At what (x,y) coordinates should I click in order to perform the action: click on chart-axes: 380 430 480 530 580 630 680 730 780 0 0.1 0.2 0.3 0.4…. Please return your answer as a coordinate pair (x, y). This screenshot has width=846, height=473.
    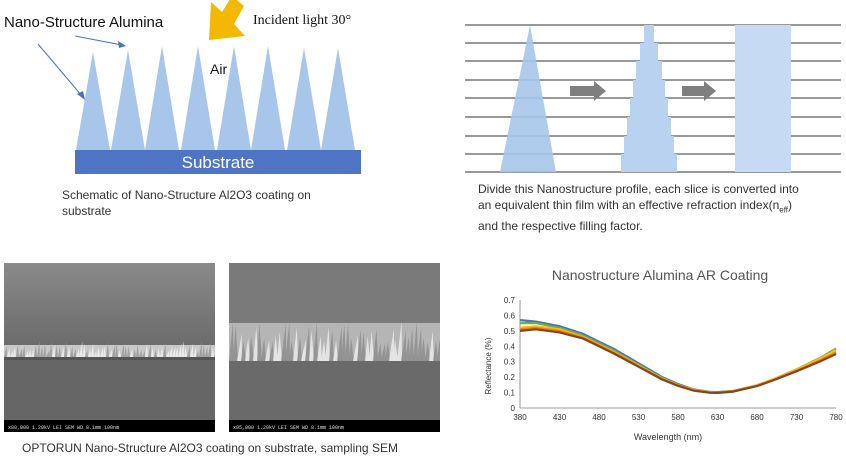
    Looking at the image, I should click on (673, 359).